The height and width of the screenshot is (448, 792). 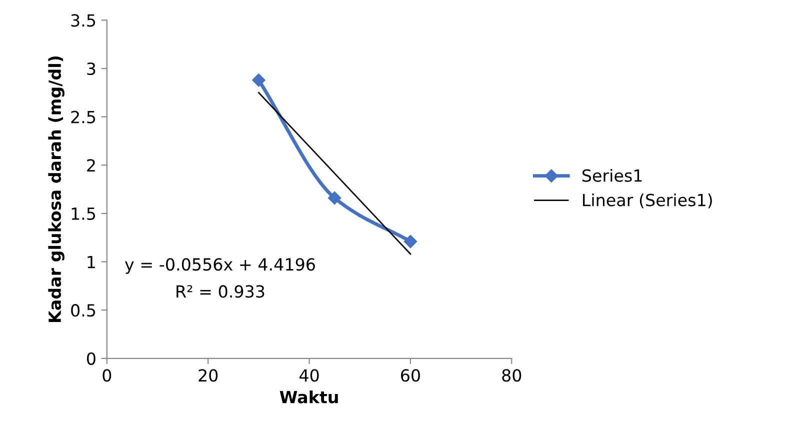 I want to click on y-tick-label: 0.5, so click(x=83, y=310).